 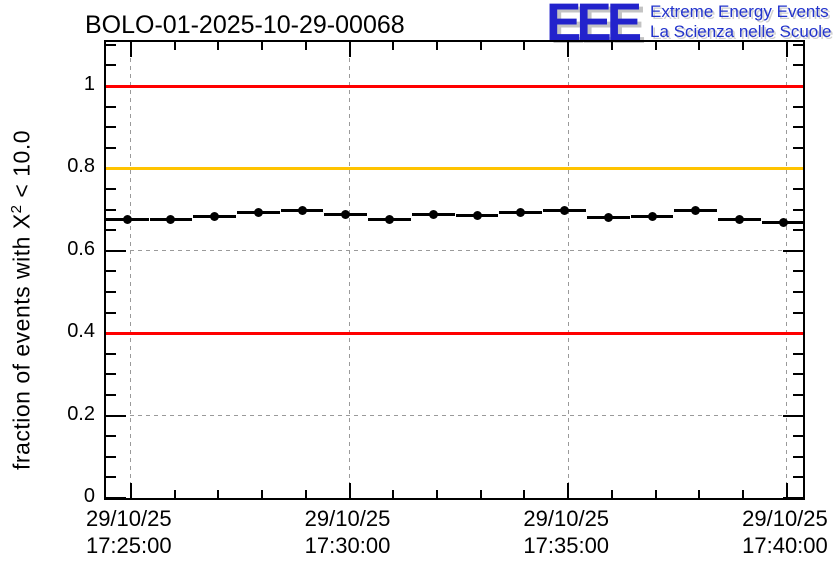 What do you see at coordinates (785, 545) in the screenshot?
I see `x-tick-time: 17:40:00` at bounding box center [785, 545].